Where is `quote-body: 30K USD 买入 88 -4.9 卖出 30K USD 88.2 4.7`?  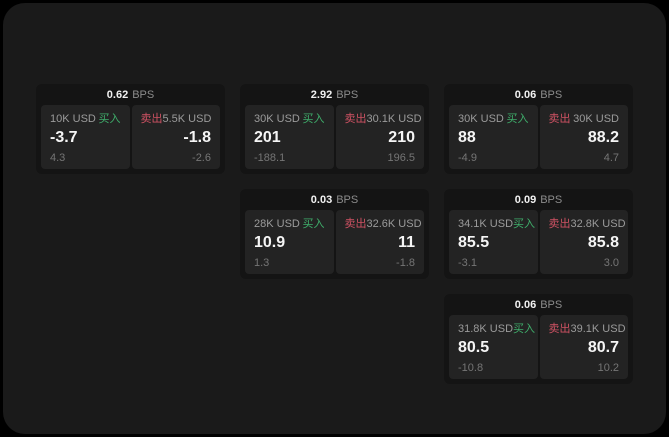 quote-body: 30K USD 买入 88 -4.9 卖出 30K USD 88.2 4.7 is located at coordinates (538, 139).